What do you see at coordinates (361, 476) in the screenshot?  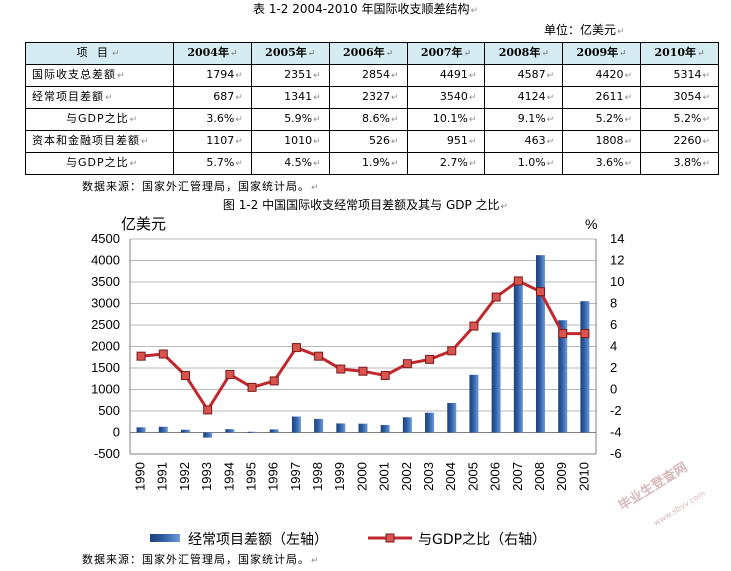 I see `x-tick-label: 2000` at bounding box center [361, 476].